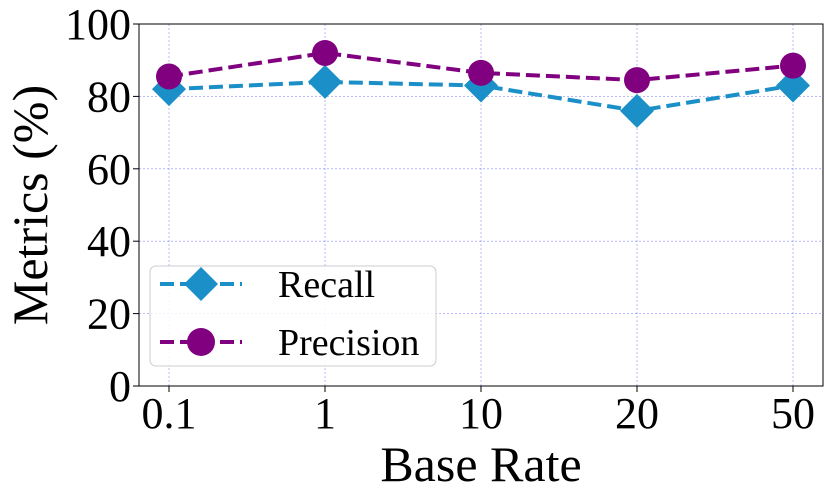 The image size is (830, 495). I want to click on x-ticks: 0.1 1 10 20 50, so click(478, 412).